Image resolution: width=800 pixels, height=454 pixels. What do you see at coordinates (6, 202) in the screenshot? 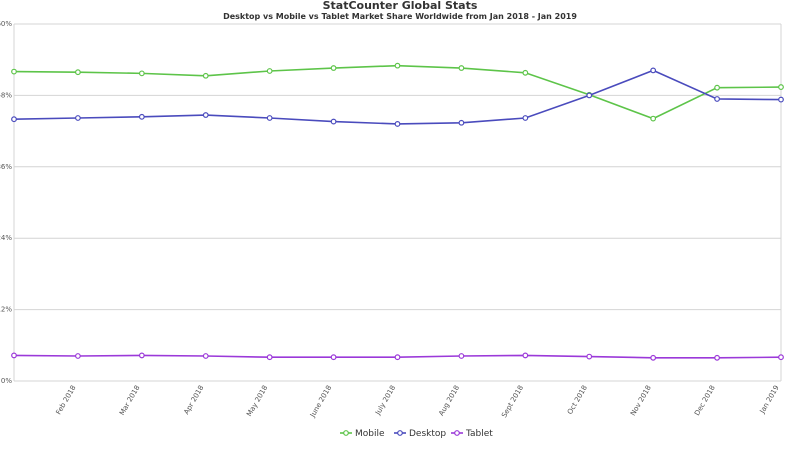
I see `y-axis-ticks: 0% 12% 24% 36% 48% 60%` at bounding box center [6, 202].